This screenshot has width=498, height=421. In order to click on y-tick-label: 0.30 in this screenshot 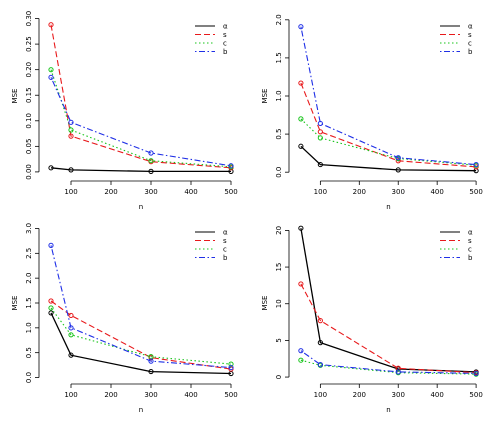, I will do `click(29, 19)`.